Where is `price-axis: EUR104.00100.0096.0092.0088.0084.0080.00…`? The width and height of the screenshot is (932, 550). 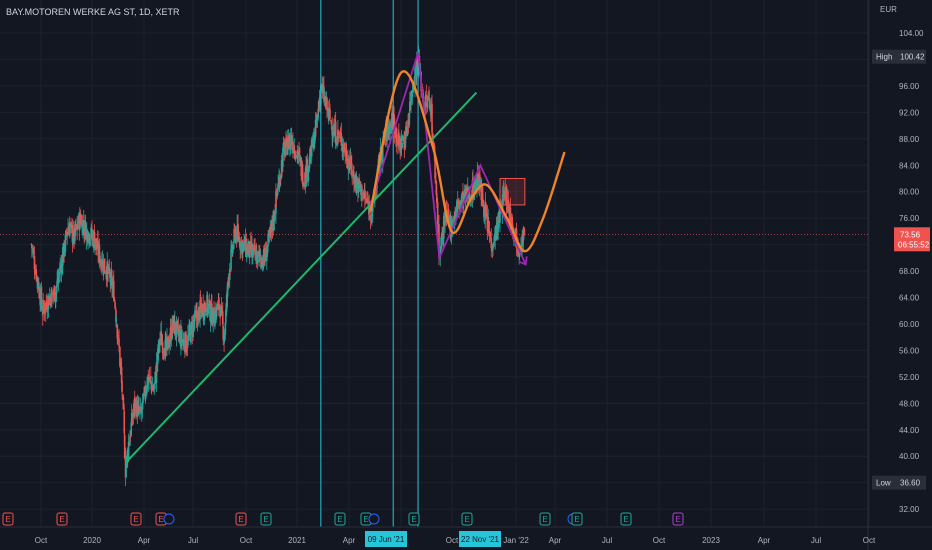
price-axis: EUR104.00100.0096.0092.0088.0084.0080.00… is located at coordinates (895, 275).